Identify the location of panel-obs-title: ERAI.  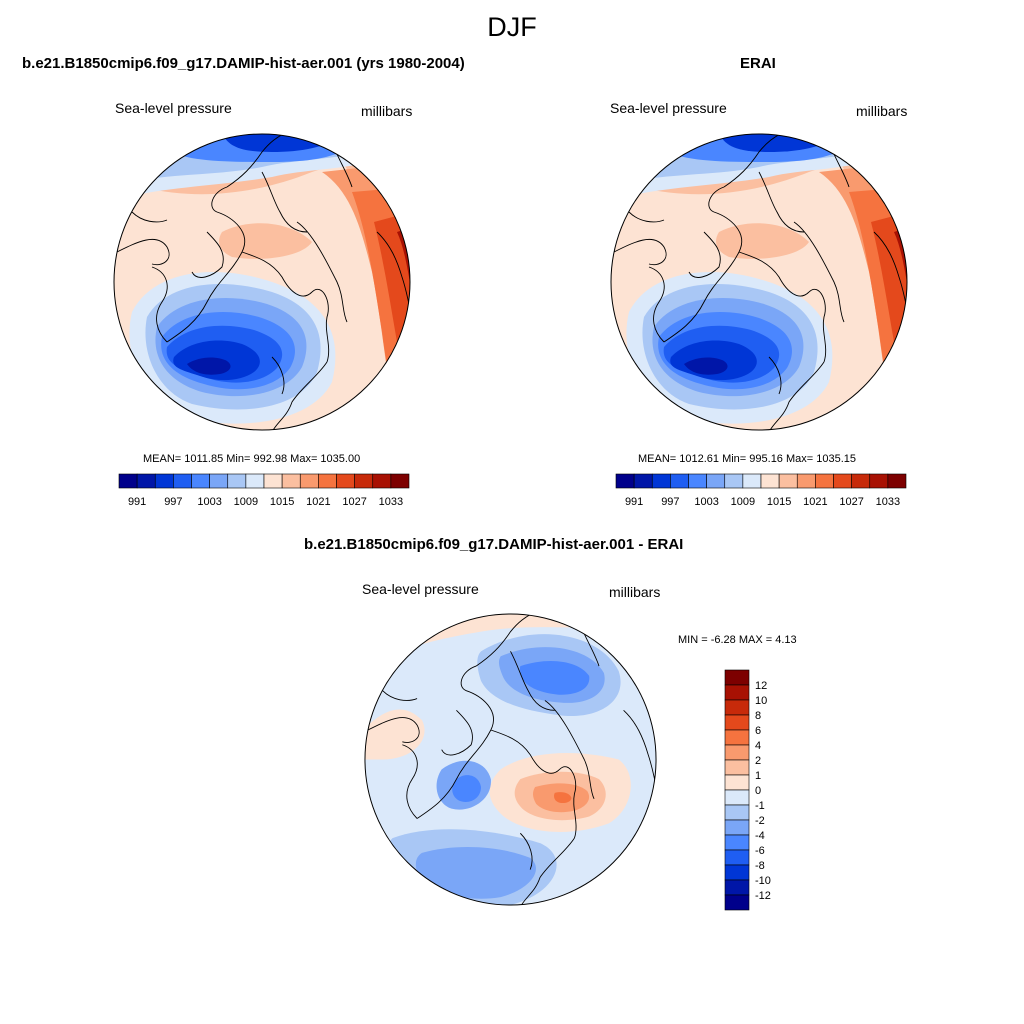
(758, 63).